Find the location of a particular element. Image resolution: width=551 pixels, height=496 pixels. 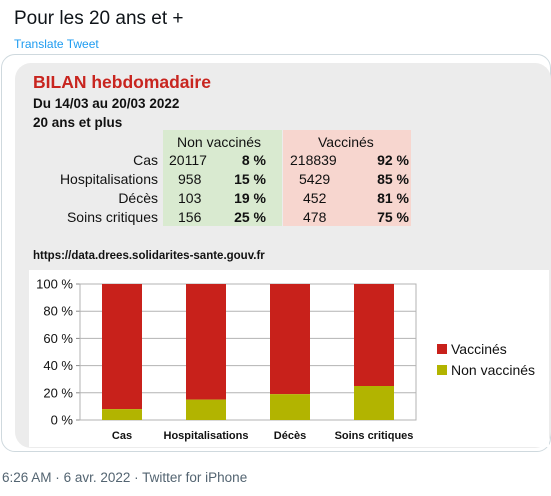

y-tick-label: 0 % is located at coordinates (62, 420).